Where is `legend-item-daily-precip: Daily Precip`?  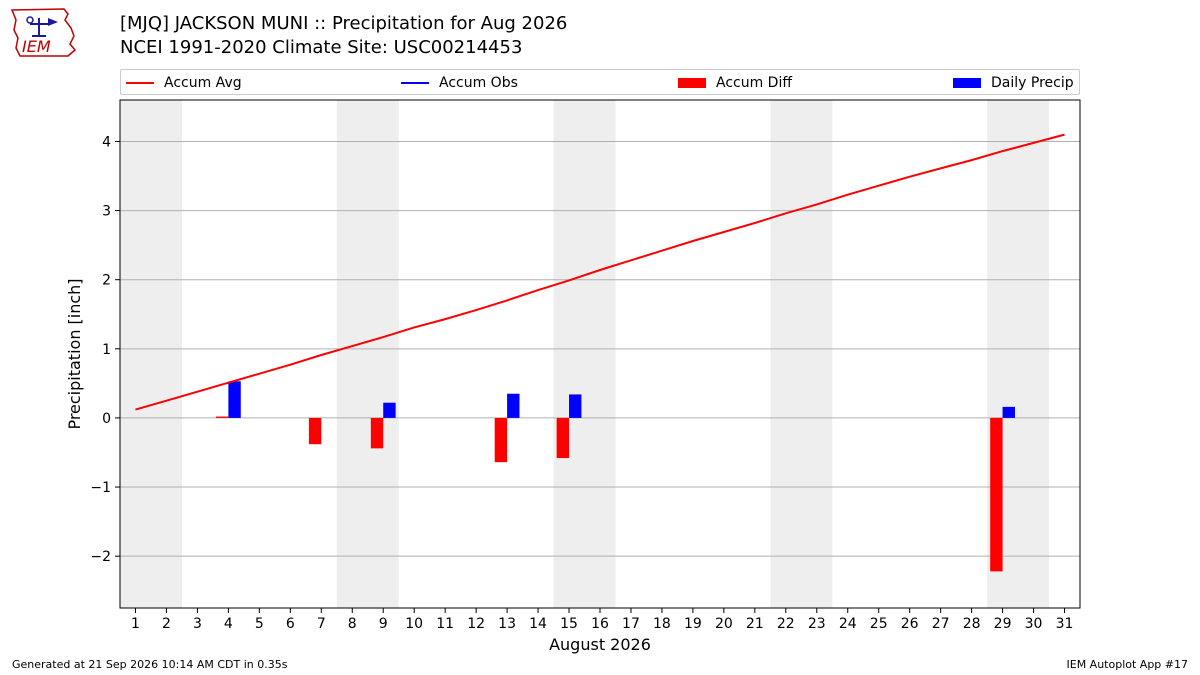
legend-item-daily-precip: Daily Precip is located at coordinates (1013, 83).